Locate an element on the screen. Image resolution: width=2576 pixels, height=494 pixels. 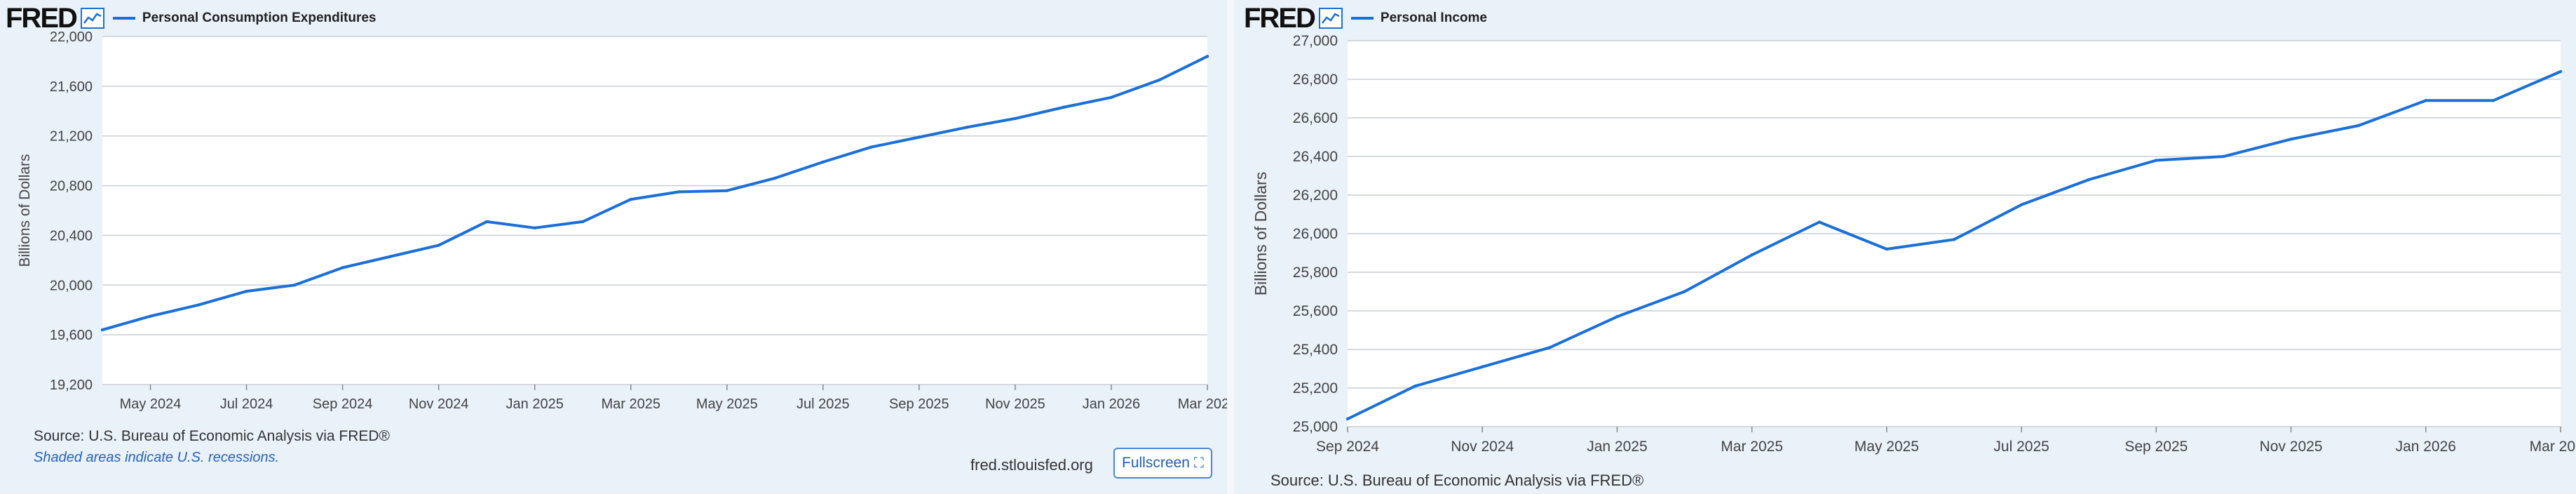
right-header: FRED Personal Income is located at coordinates (1365, 18).